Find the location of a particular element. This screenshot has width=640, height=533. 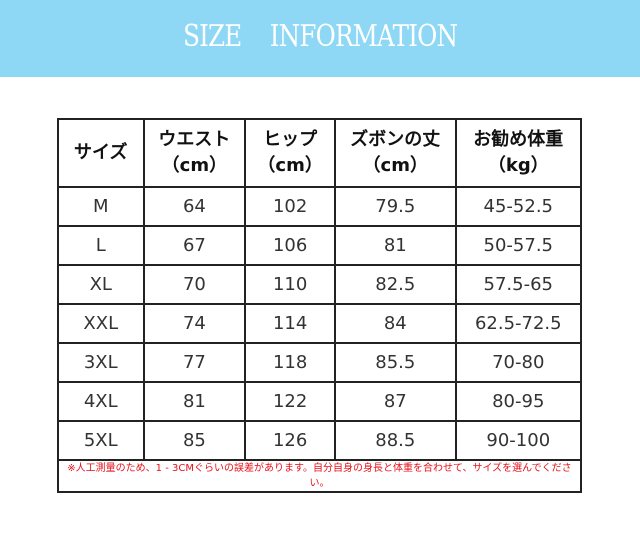

column-header-label: お勧め体重 is located at coordinates (518, 139).